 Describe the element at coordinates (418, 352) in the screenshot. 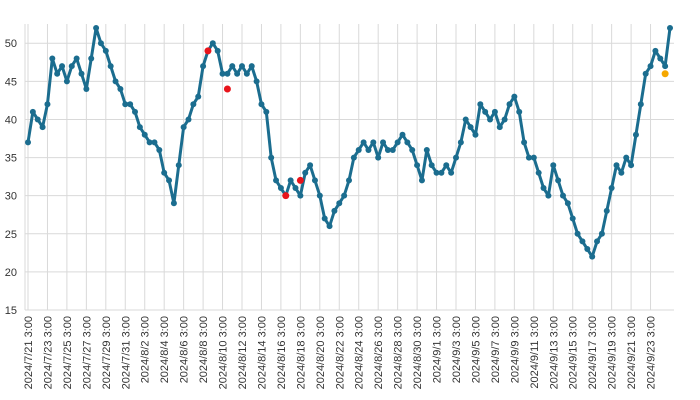

I see `x-tick-label: 2024/8/30 3:00` at that location.